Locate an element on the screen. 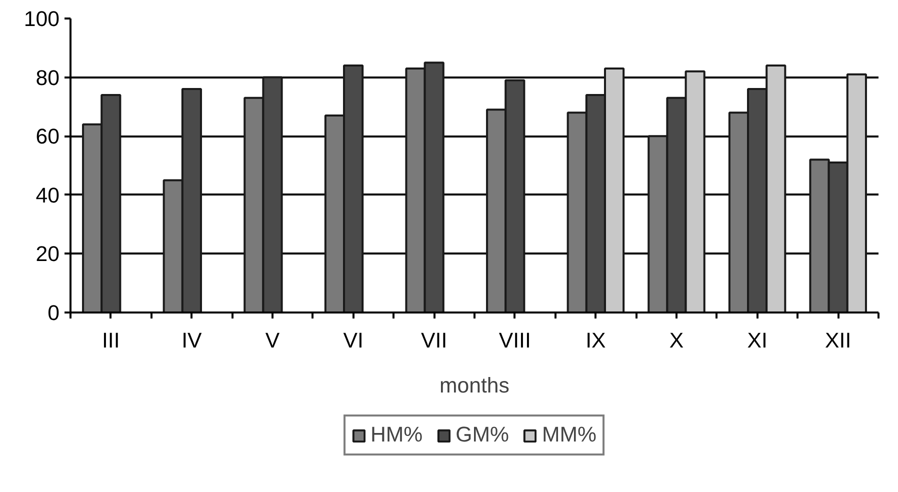  legend-label: HM% is located at coordinates (396, 435).